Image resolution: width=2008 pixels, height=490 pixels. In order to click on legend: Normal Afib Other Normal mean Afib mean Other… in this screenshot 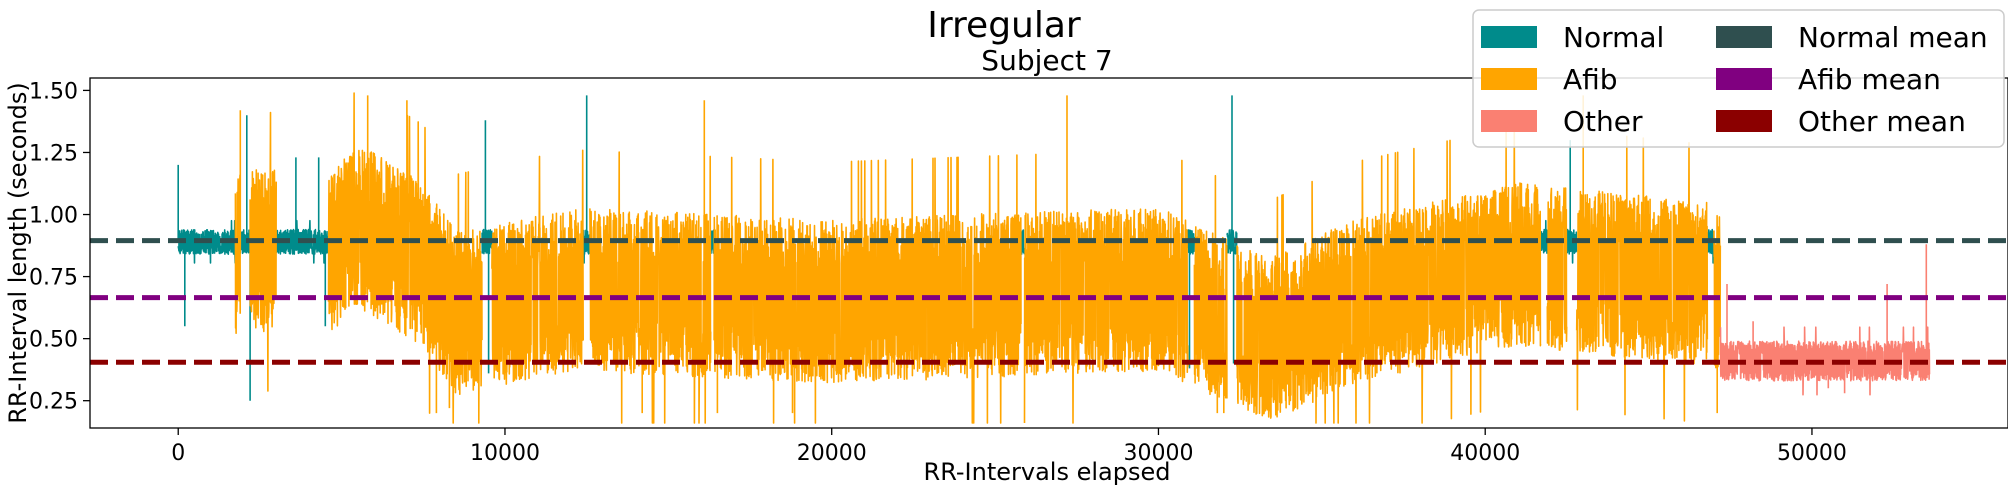, I will do `click(1738, 78)`.